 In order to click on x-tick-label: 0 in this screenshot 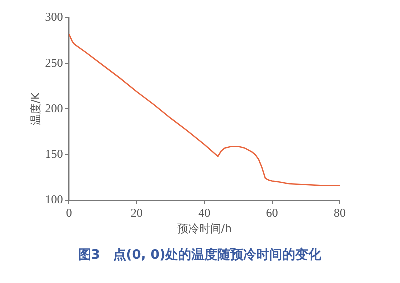, I will do `click(69, 213)`.